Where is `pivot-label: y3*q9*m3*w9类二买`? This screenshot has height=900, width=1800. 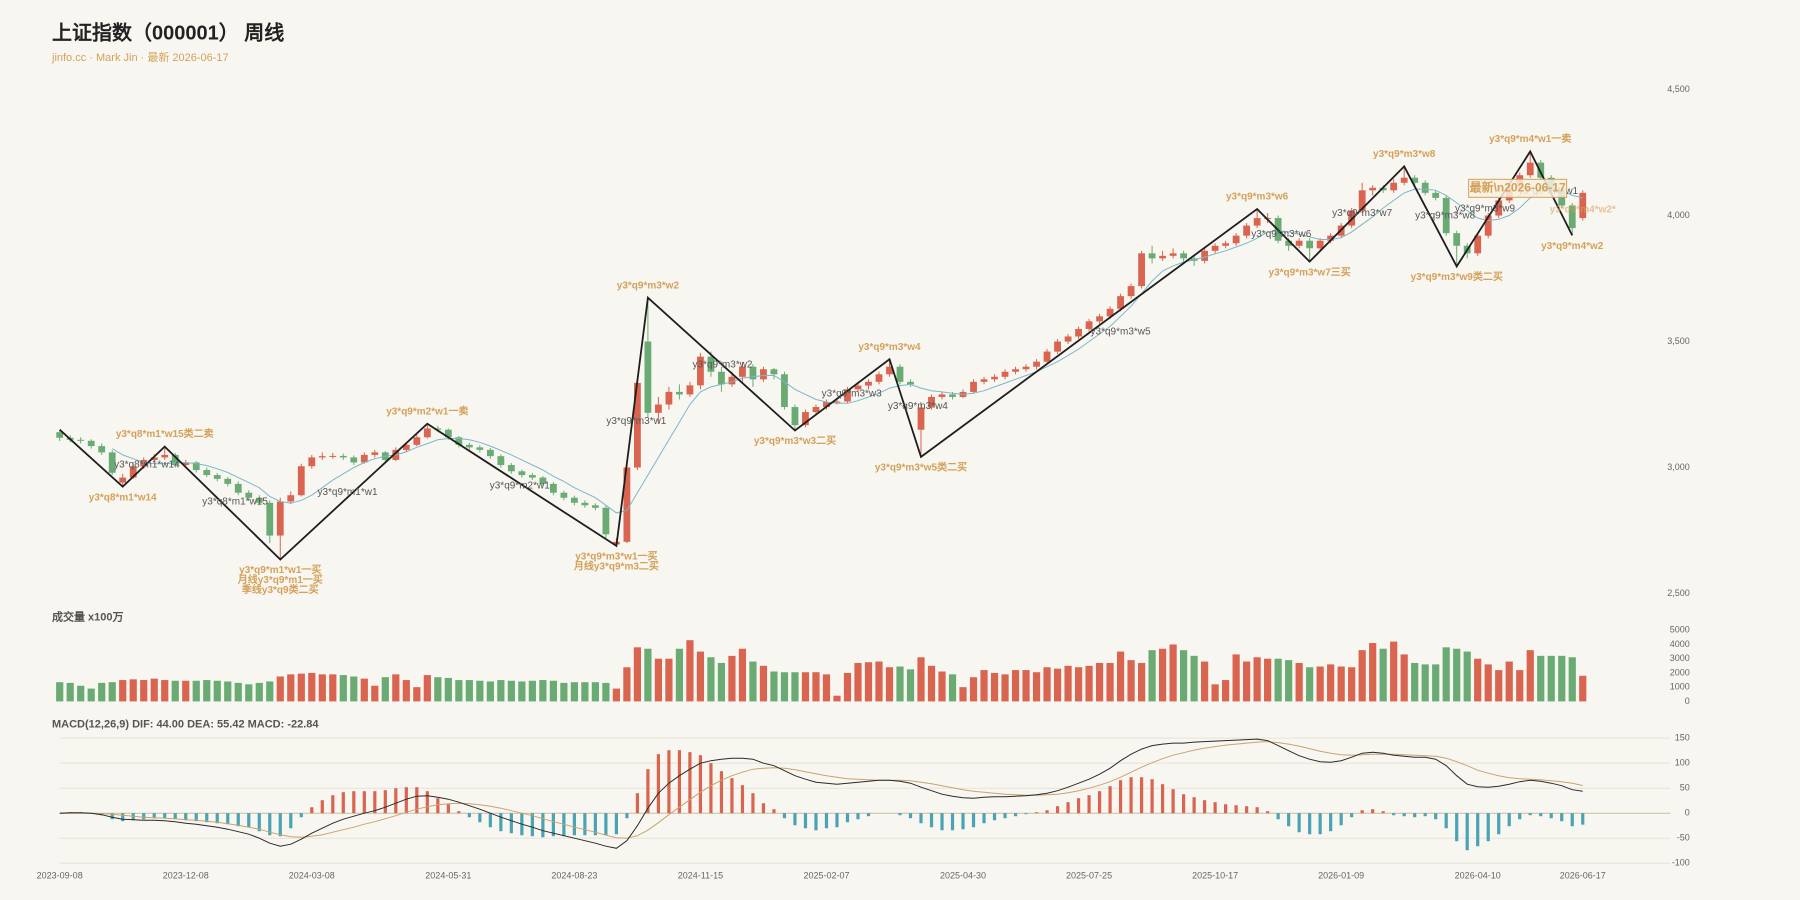
pivot-label: y3*q9*m3*w9类二买 is located at coordinates (1457, 276).